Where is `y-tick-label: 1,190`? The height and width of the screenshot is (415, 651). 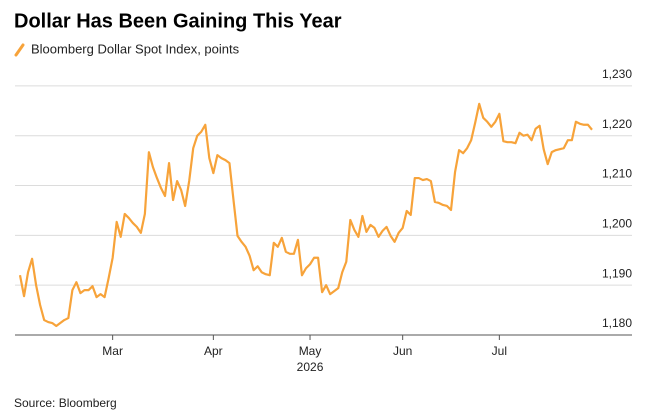
y-tick-label: 1,190 is located at coordinates (617, 273).